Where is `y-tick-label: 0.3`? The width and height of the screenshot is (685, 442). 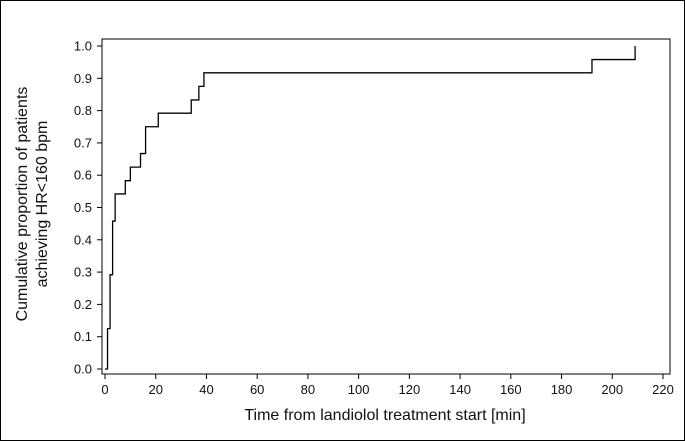
y-tick-label: 0.3 is located at coordinates (83, 272).